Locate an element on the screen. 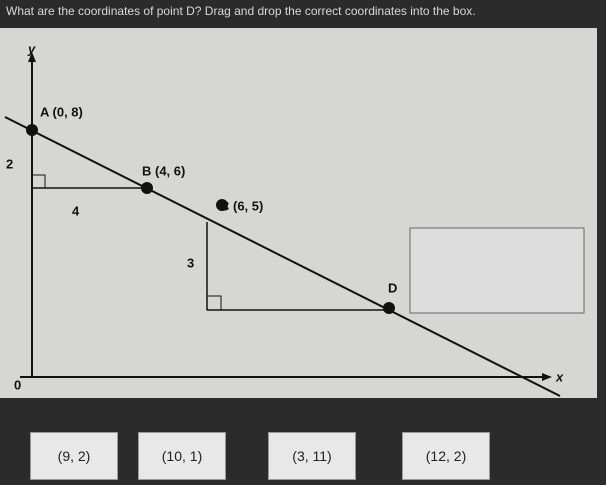  origin-label: 0 is located at coordinates (17, 384).